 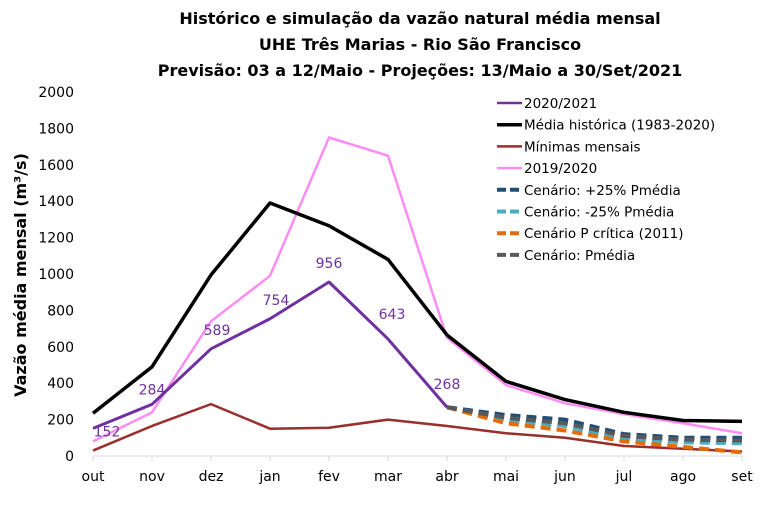 I want to click on x-tick-label: jan, so click(x=269, y=477).